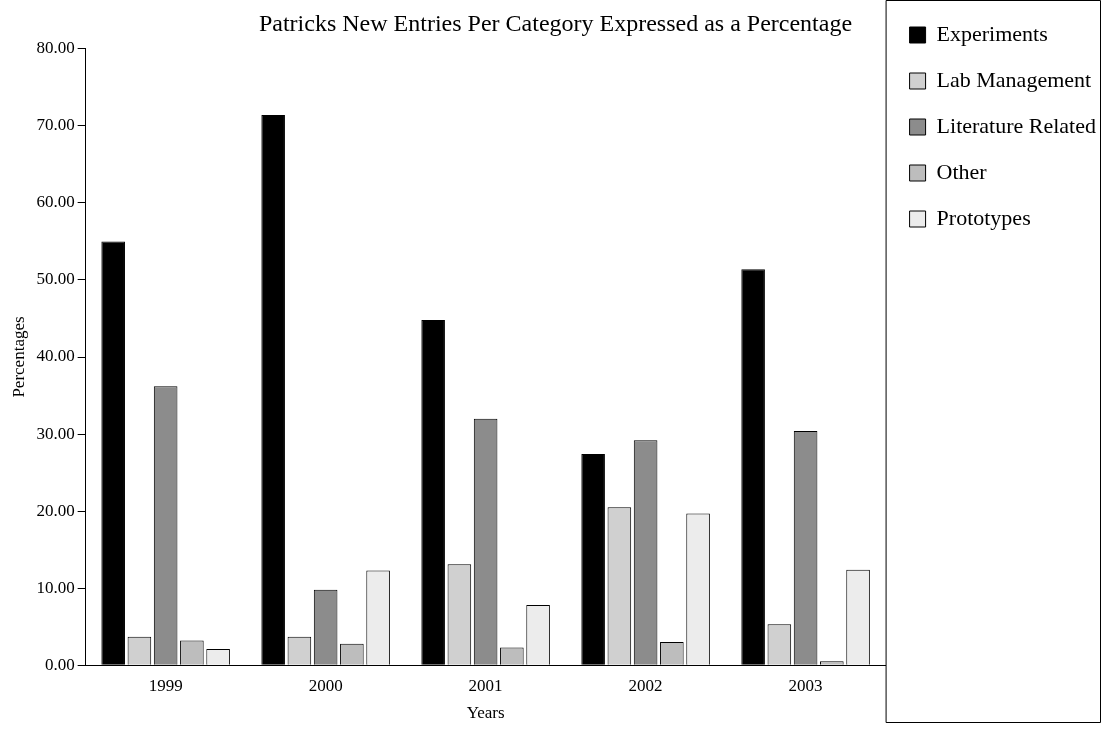 This screenshot has height=738, width=1116. What do you see at coordinates (805, 685) in the screenshot?
I see `x-tick-label: 2003` at bounding box center [805, 685].